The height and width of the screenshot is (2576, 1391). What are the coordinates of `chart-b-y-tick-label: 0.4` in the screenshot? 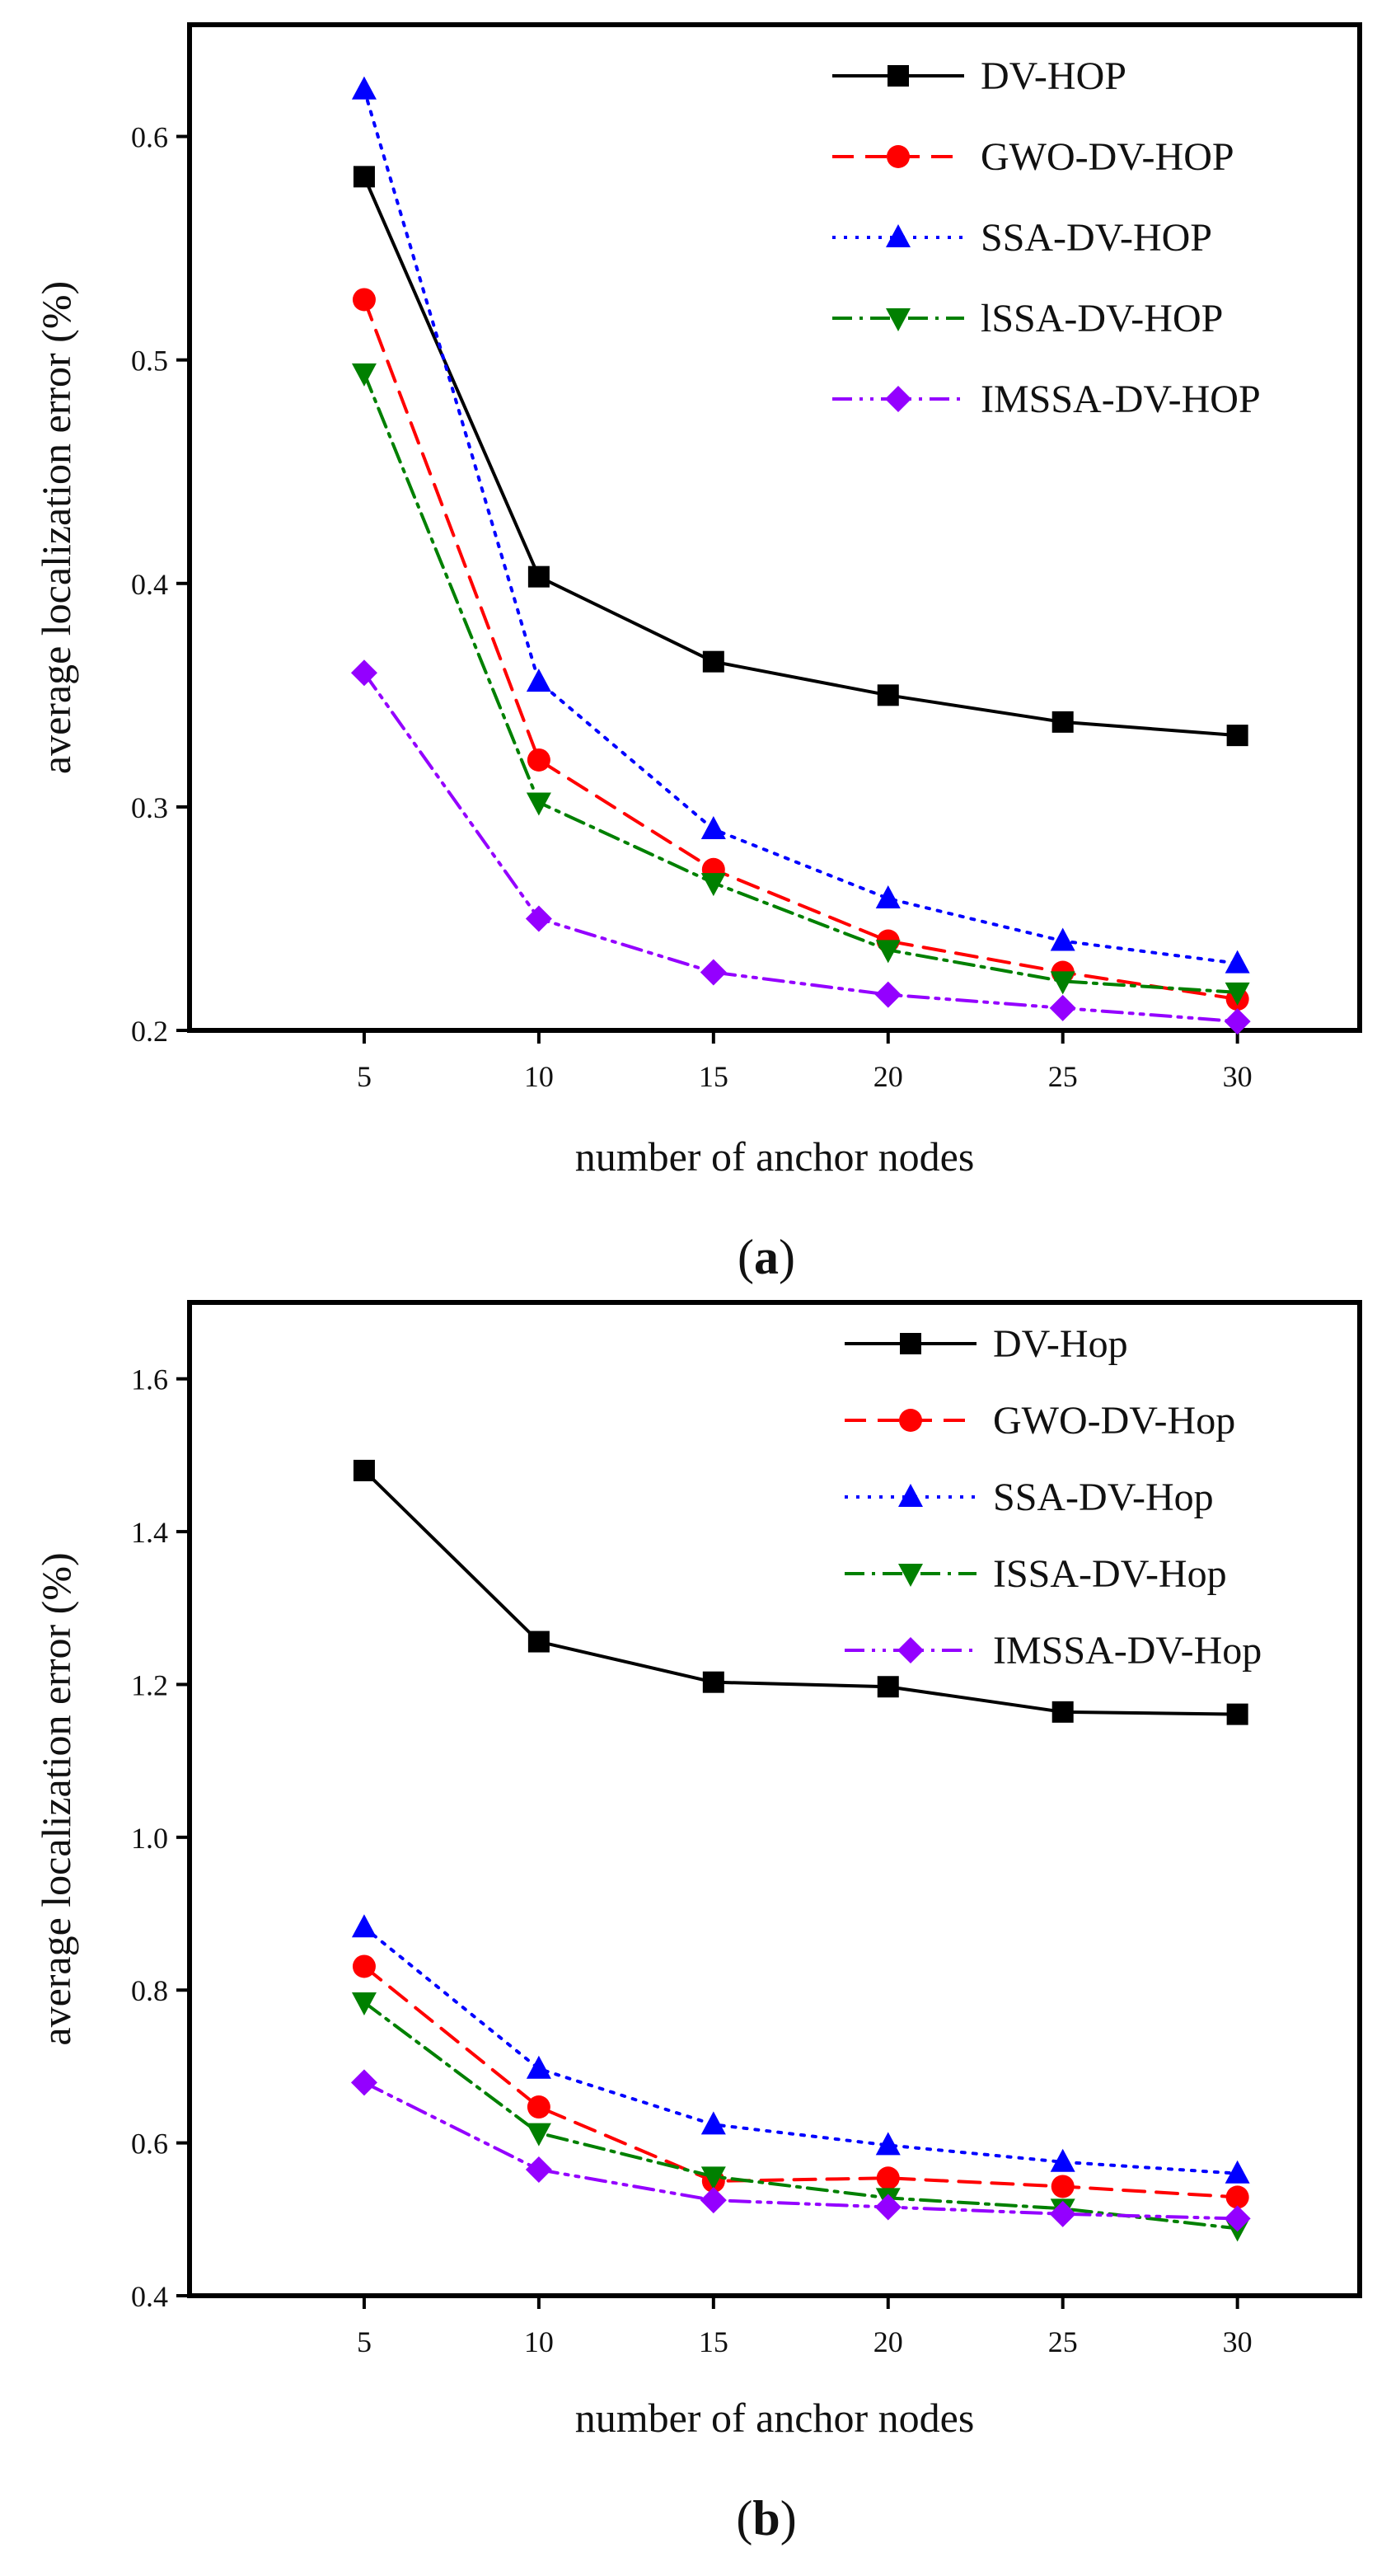 It's located at (149, 2297).